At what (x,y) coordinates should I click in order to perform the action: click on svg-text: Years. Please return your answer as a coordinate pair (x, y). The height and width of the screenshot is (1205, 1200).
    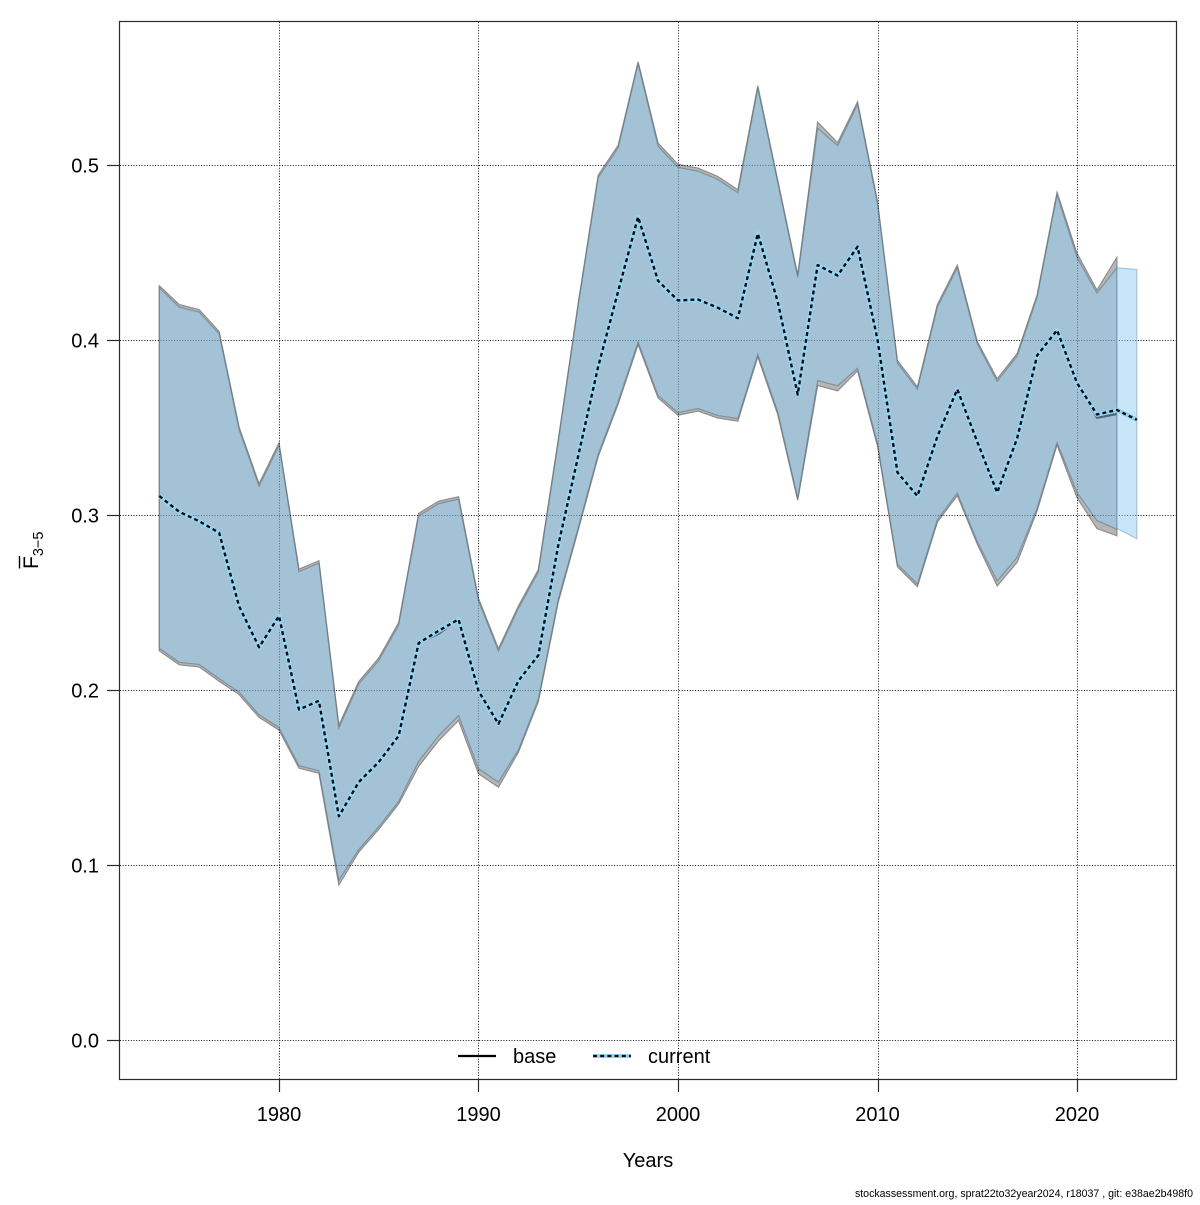
    Looking at the image, I should click on (648, 1161).